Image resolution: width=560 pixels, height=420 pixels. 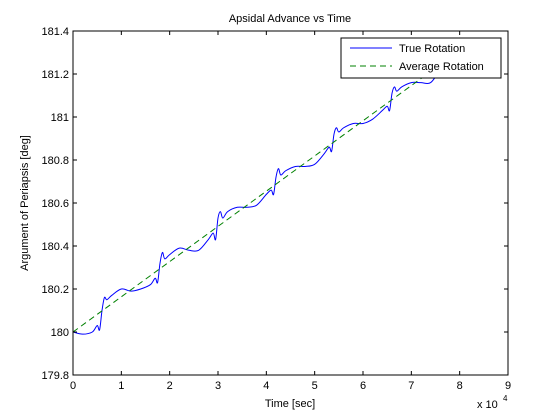 I want to click on legend-box, so click(x=421, y=58).